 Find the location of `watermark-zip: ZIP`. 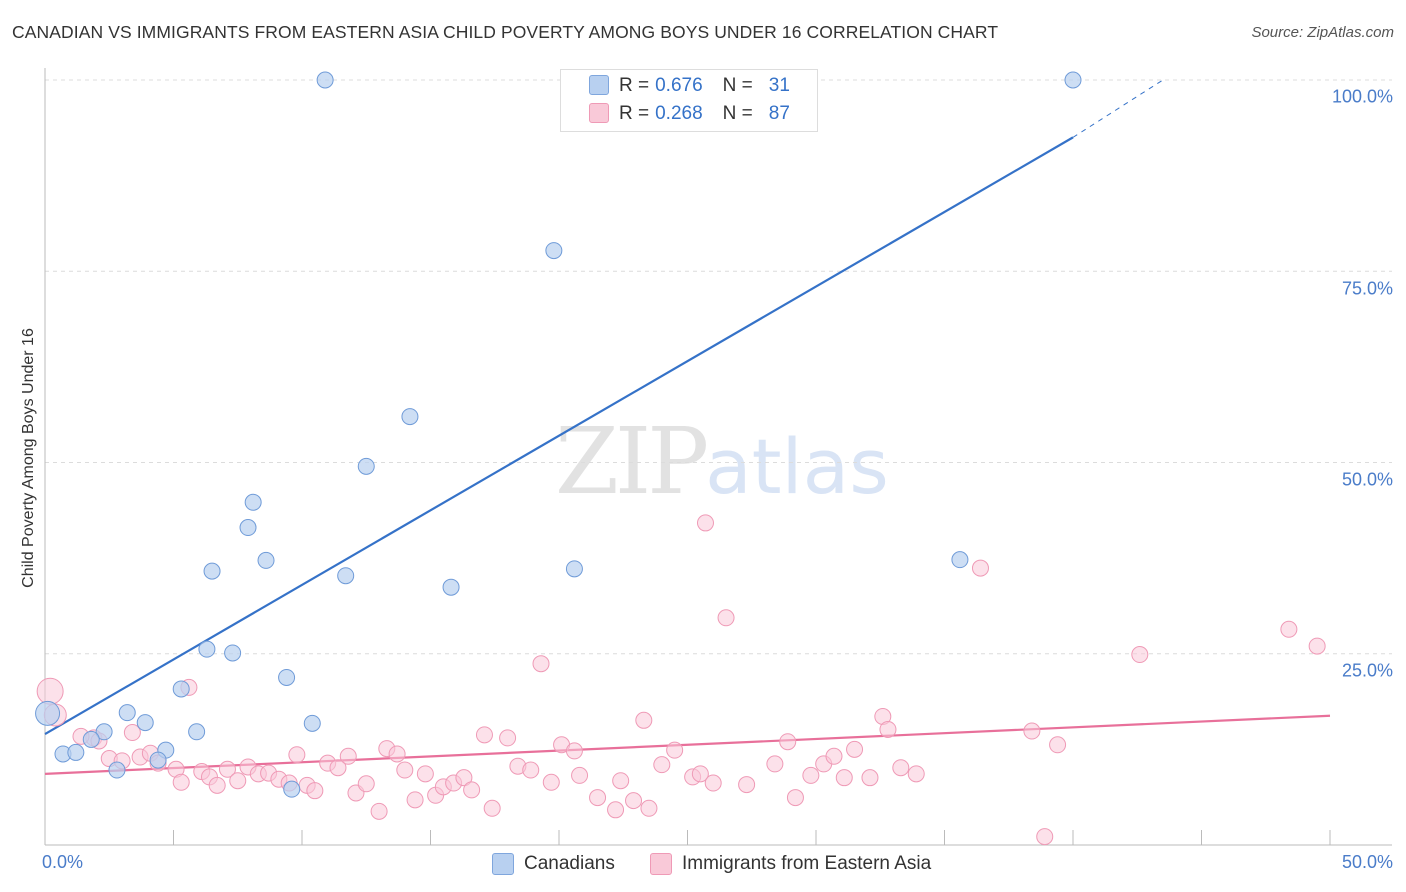

watermark-zip: ZIP is located at coordinates (632, 461).